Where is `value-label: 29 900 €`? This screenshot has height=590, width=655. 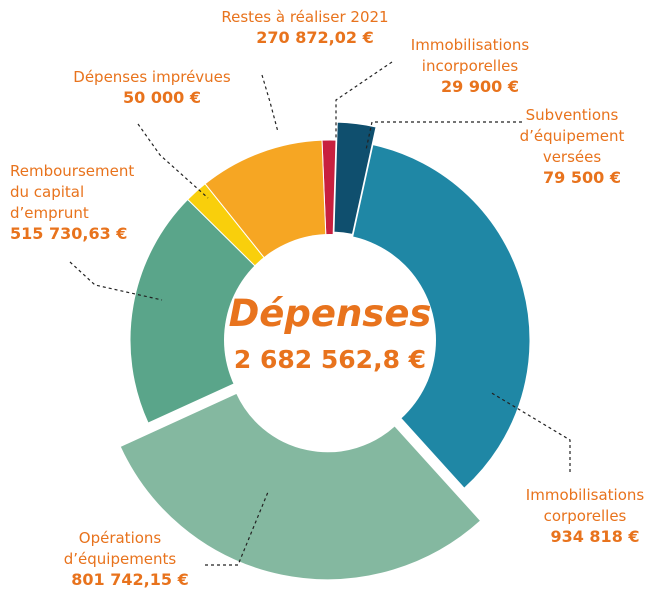
value-label: 29 900 € is located at coordinates (480, 86).